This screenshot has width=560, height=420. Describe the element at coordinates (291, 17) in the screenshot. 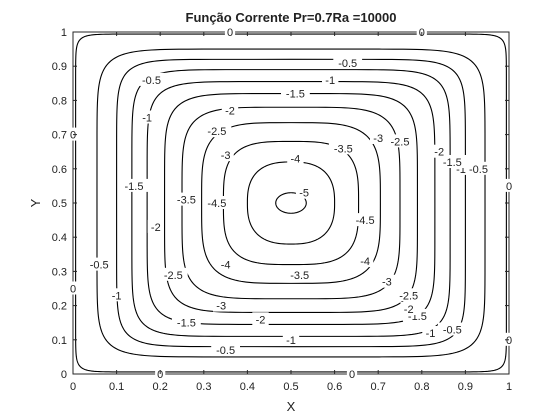

I see `chart-title: Função Corrente Pr=0.7Ra =10000` at that location.